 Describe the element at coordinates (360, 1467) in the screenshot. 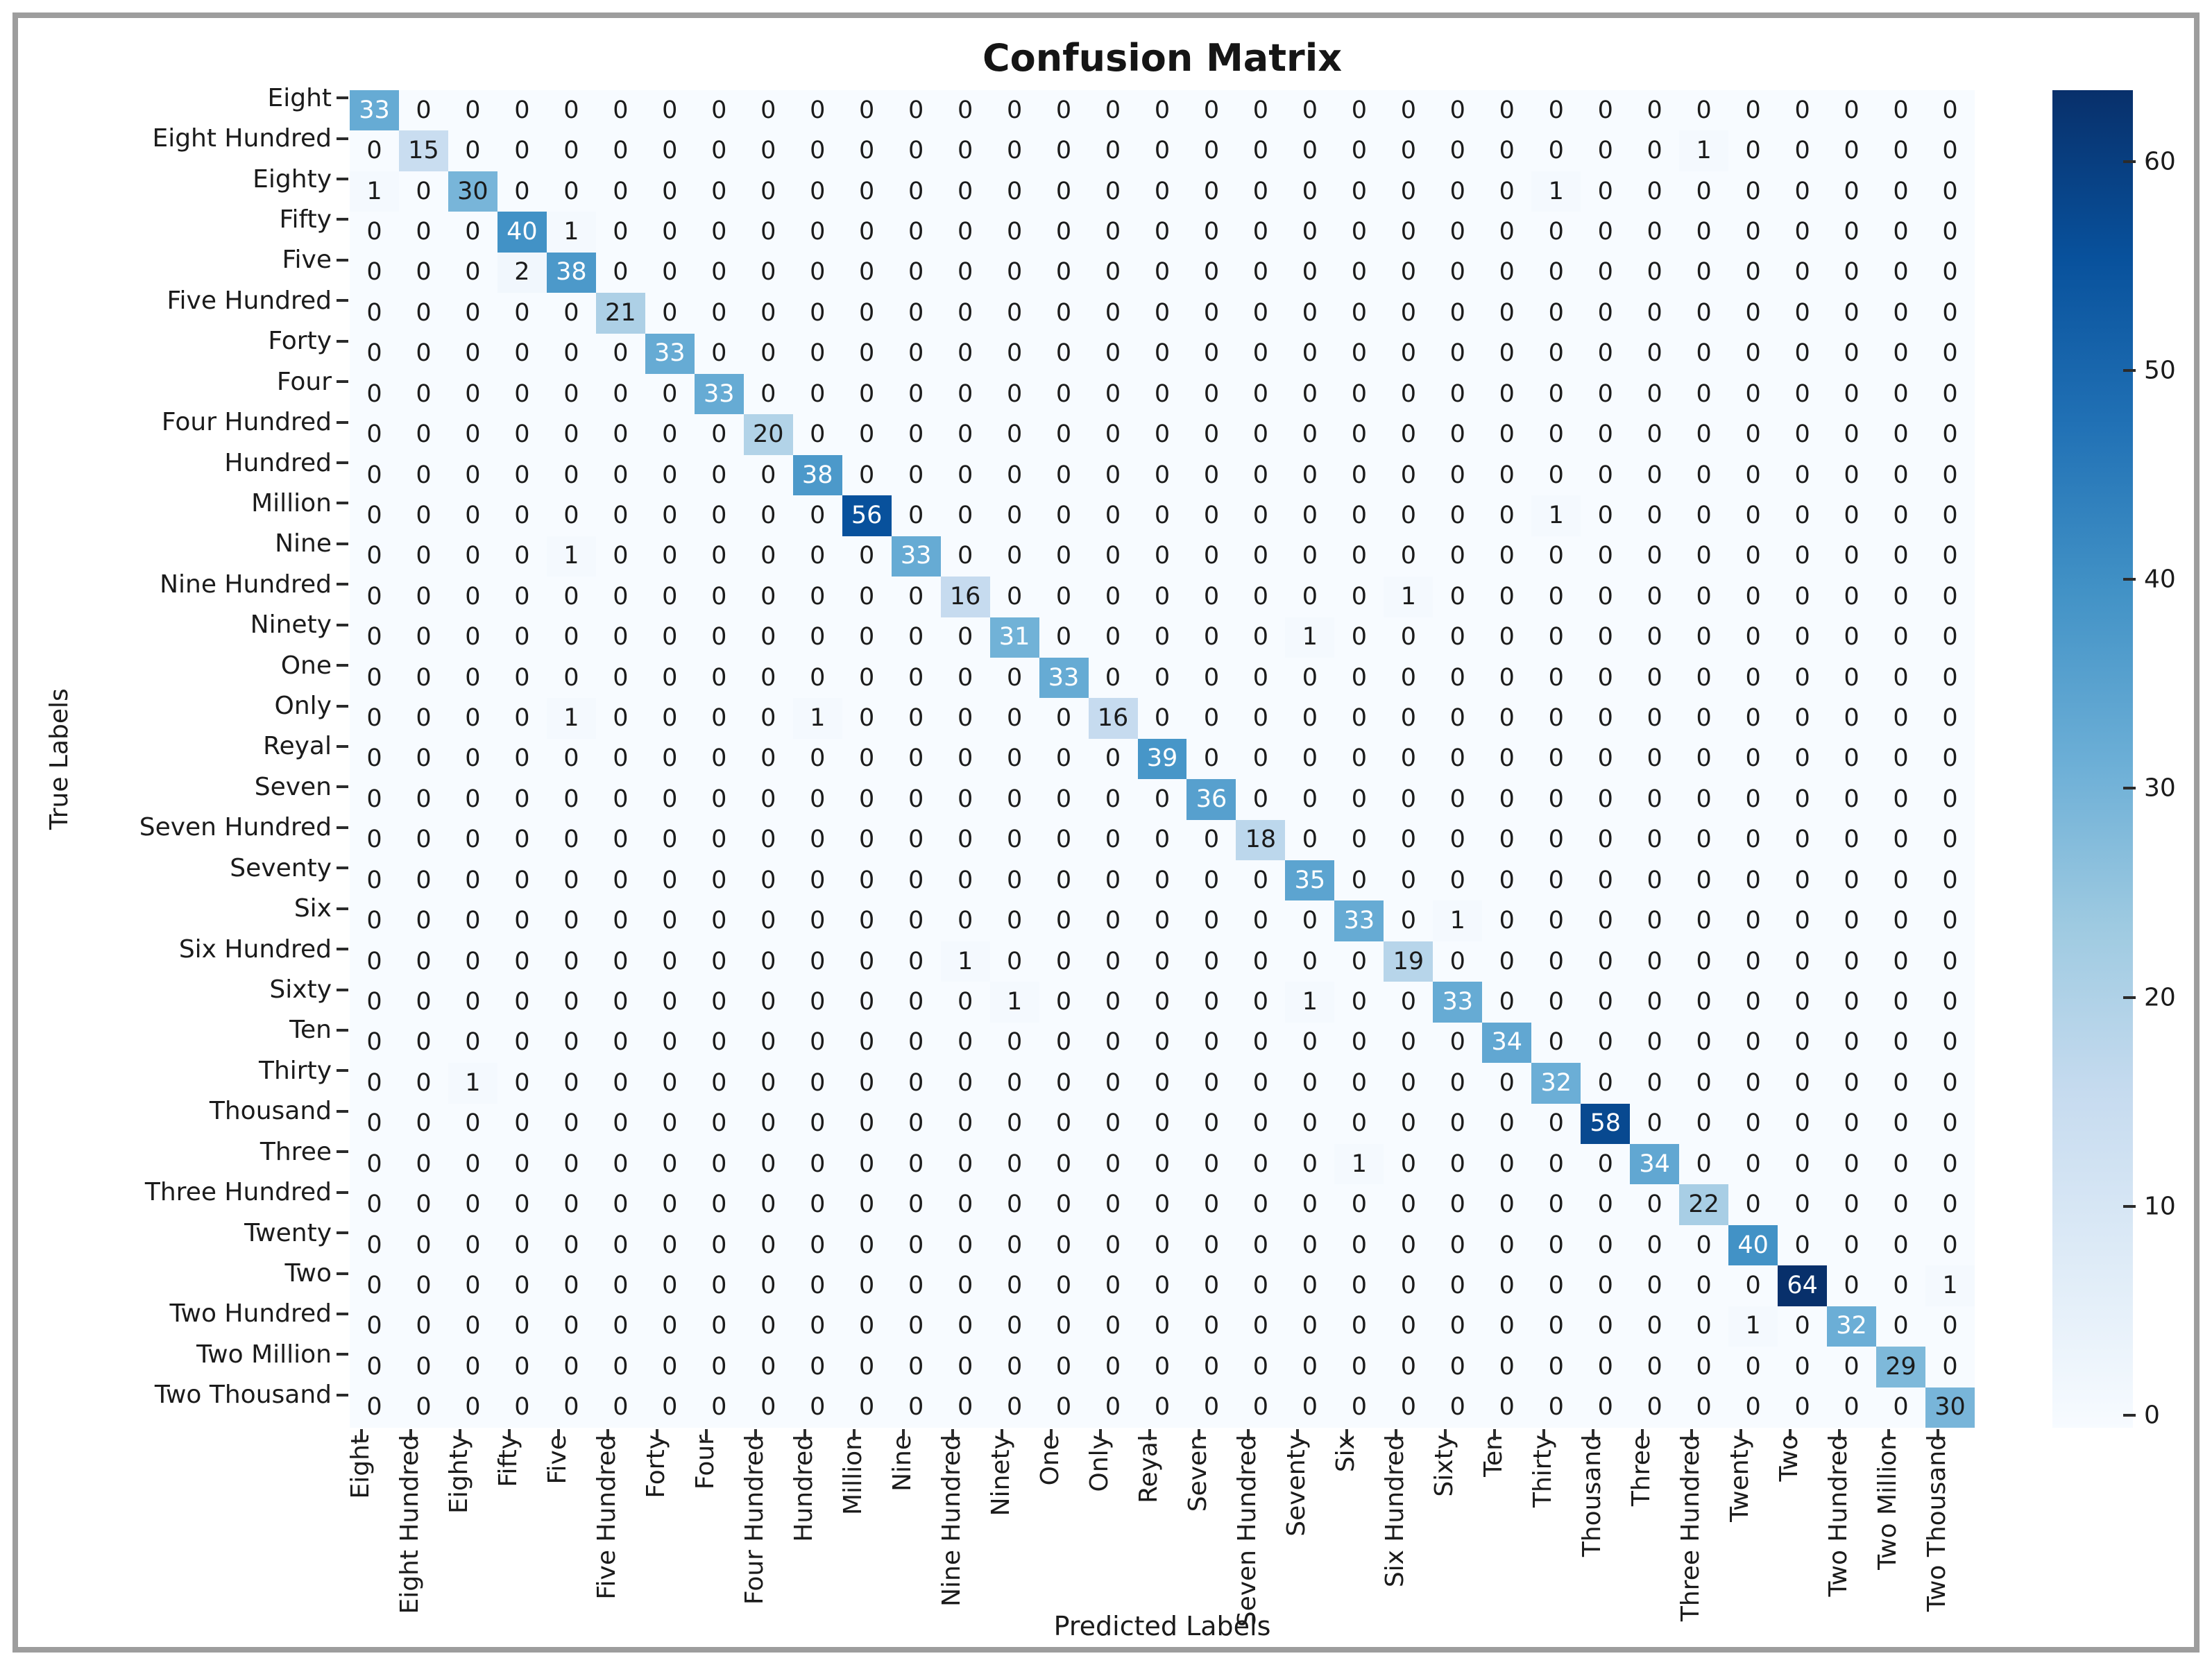

I see `x-tick-label: Eight` at that location.